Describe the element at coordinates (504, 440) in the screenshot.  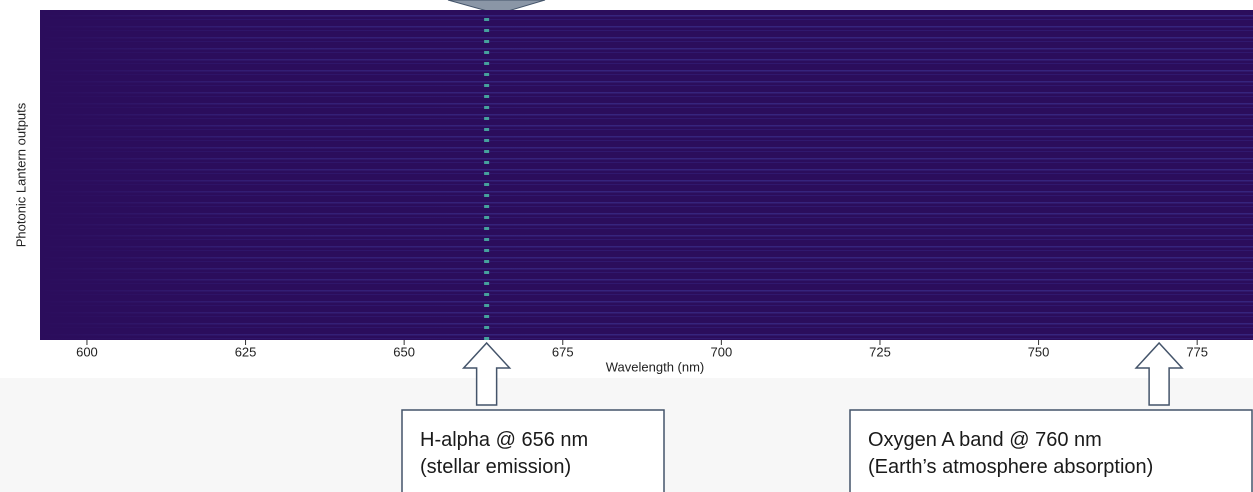
I see `annotation-text: H-alpha @ 656 nm` at that location.